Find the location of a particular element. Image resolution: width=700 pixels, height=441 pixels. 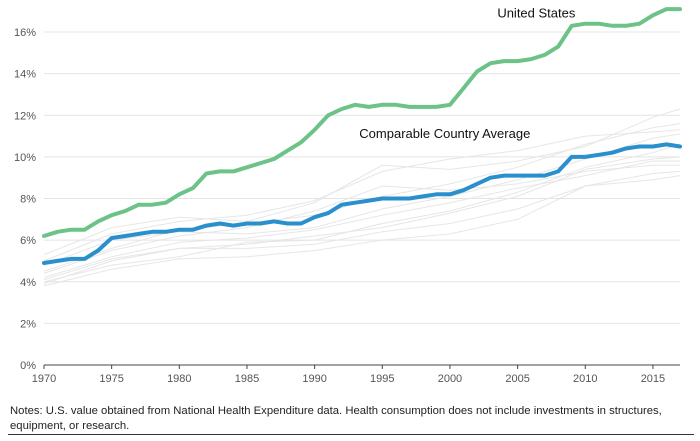

x-tick-label: 1995 is located at coordinates (382, 379).